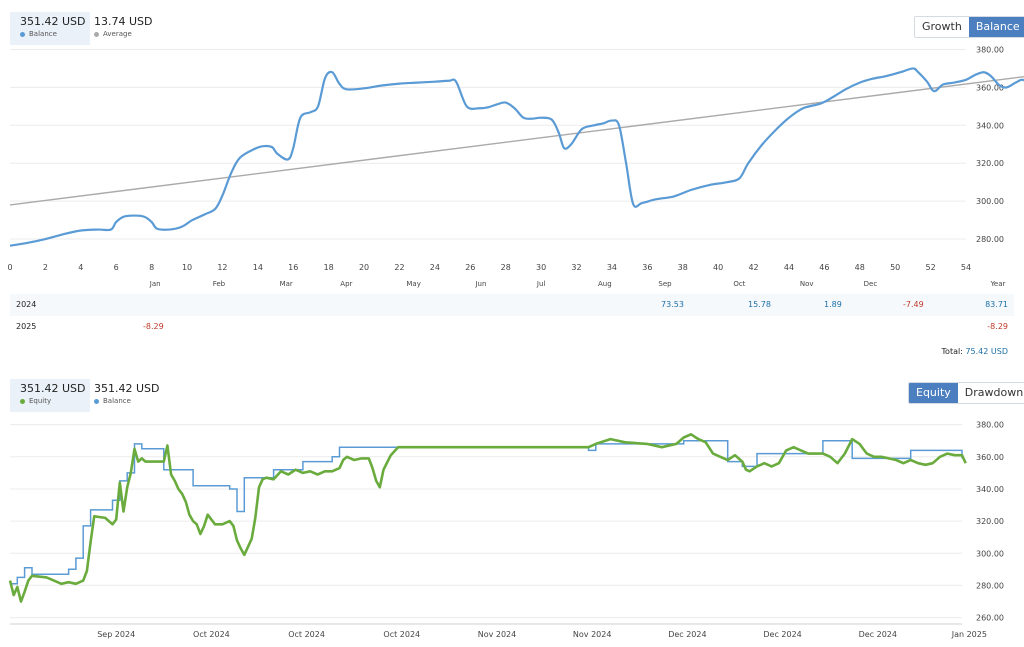 The width and height of the screenshot is (1024, 647). I want to click on average-label: Average, so click(117, 34).